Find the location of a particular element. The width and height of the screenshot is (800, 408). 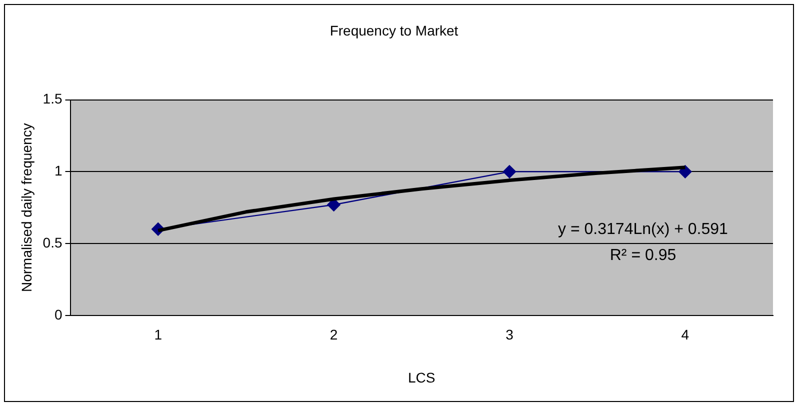

annotation: R² = 0.95 is located at coordinates (643, 255).